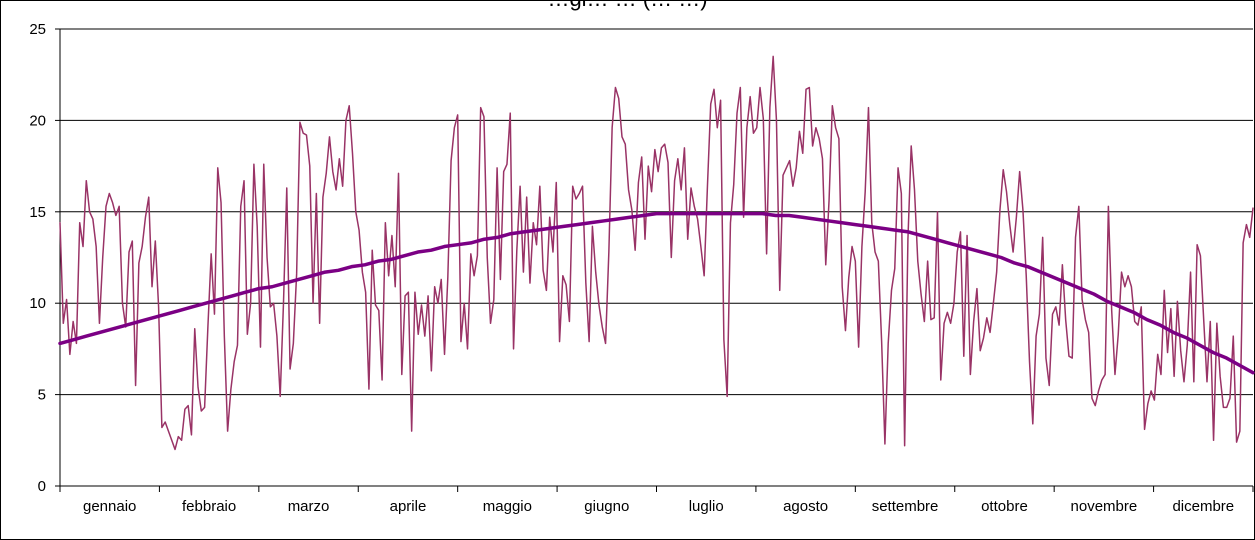 This screenshot has height=540, width=1255. What do you see at coordinates (507, 506) in the screenshot?
I see `x-tick-label-maggio: maggio` at bounding box center [507, 506].